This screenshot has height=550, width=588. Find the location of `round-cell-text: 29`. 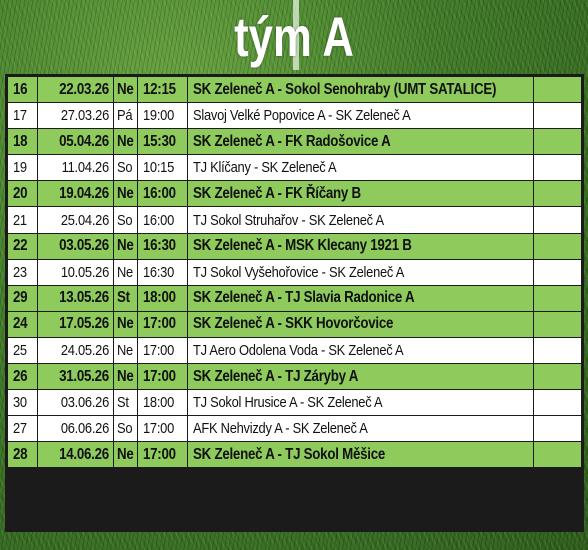

round-cell-text: 29 is located at coordinates (20, 298).